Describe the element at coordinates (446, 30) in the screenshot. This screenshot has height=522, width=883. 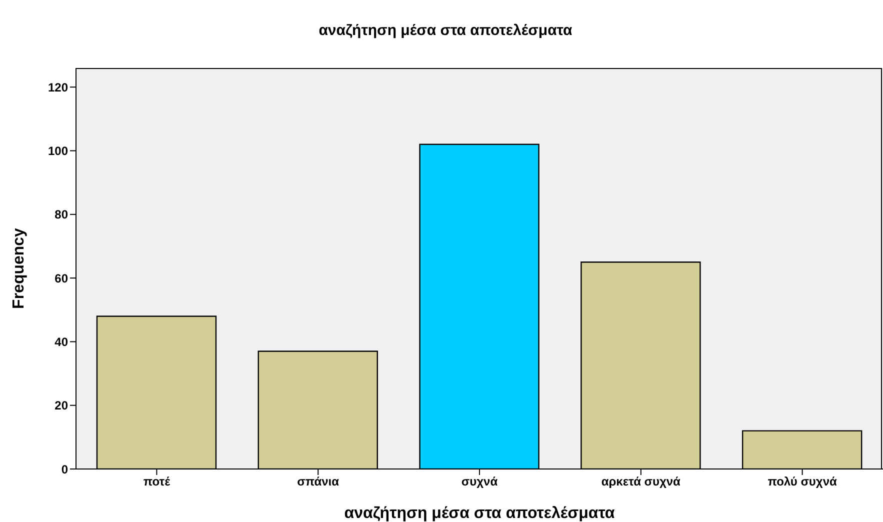
I see `chart-title: αναζήτηση μέσα στα αποτελέσματα` at that location.